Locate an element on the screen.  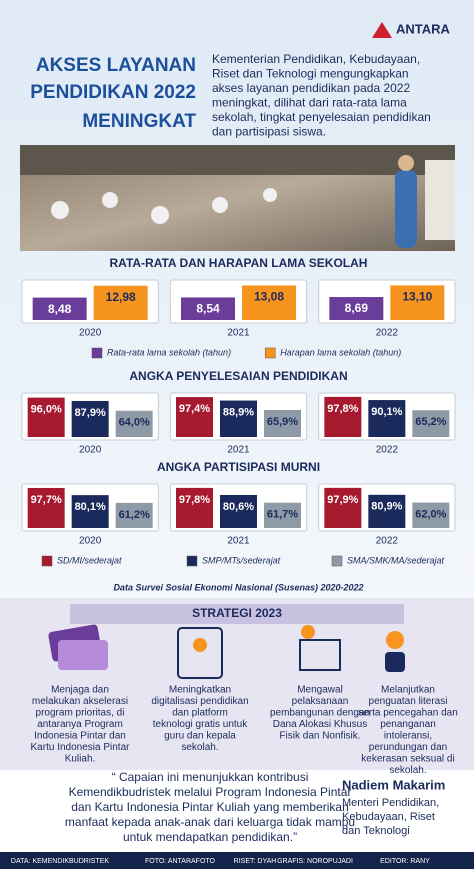
description: dan partisipasi siswa. is located at coordinates (269, 132).